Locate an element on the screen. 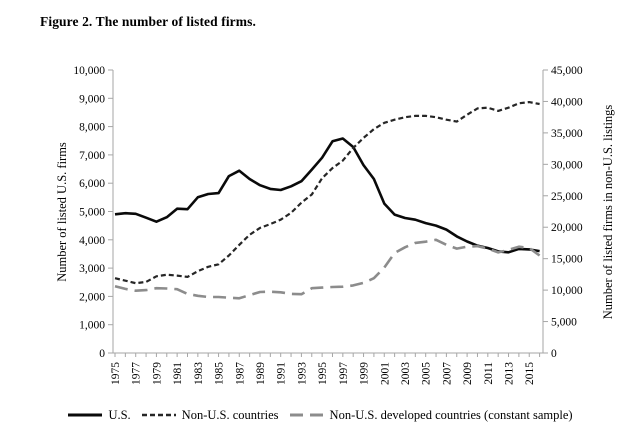 This screenshot has height=434, width=640. left-axis-tick-label: 2,000 is located at coordinates (92, 297).